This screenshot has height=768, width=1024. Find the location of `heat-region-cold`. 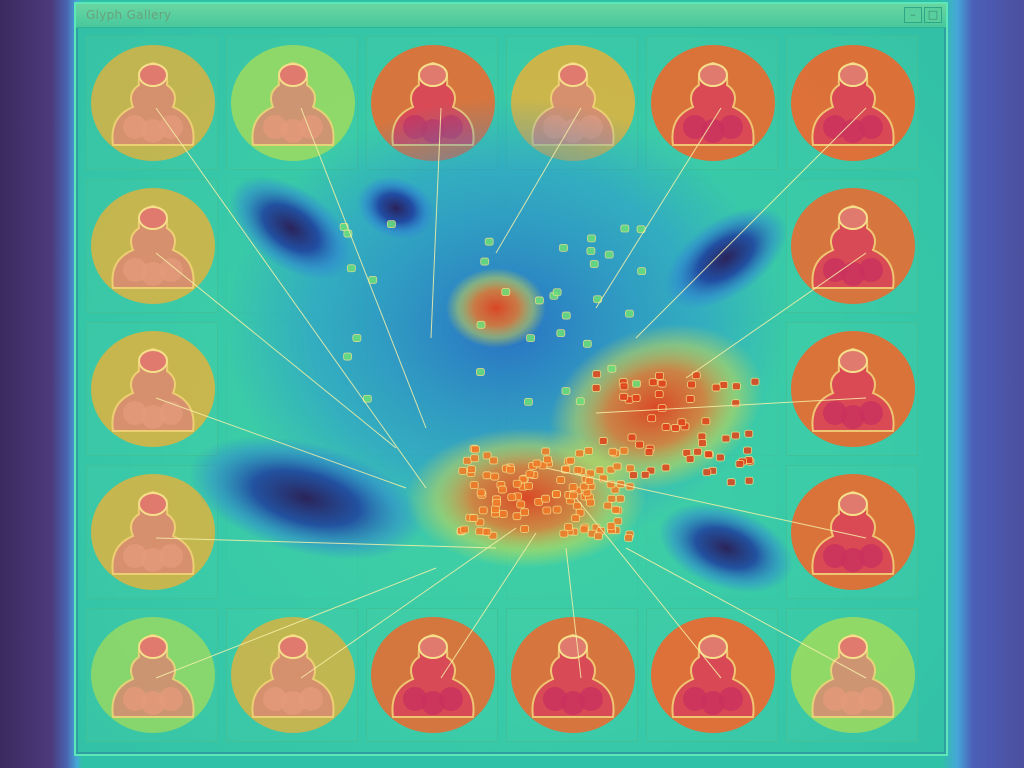

heat-region-cold is located at coordinates (306, 498).